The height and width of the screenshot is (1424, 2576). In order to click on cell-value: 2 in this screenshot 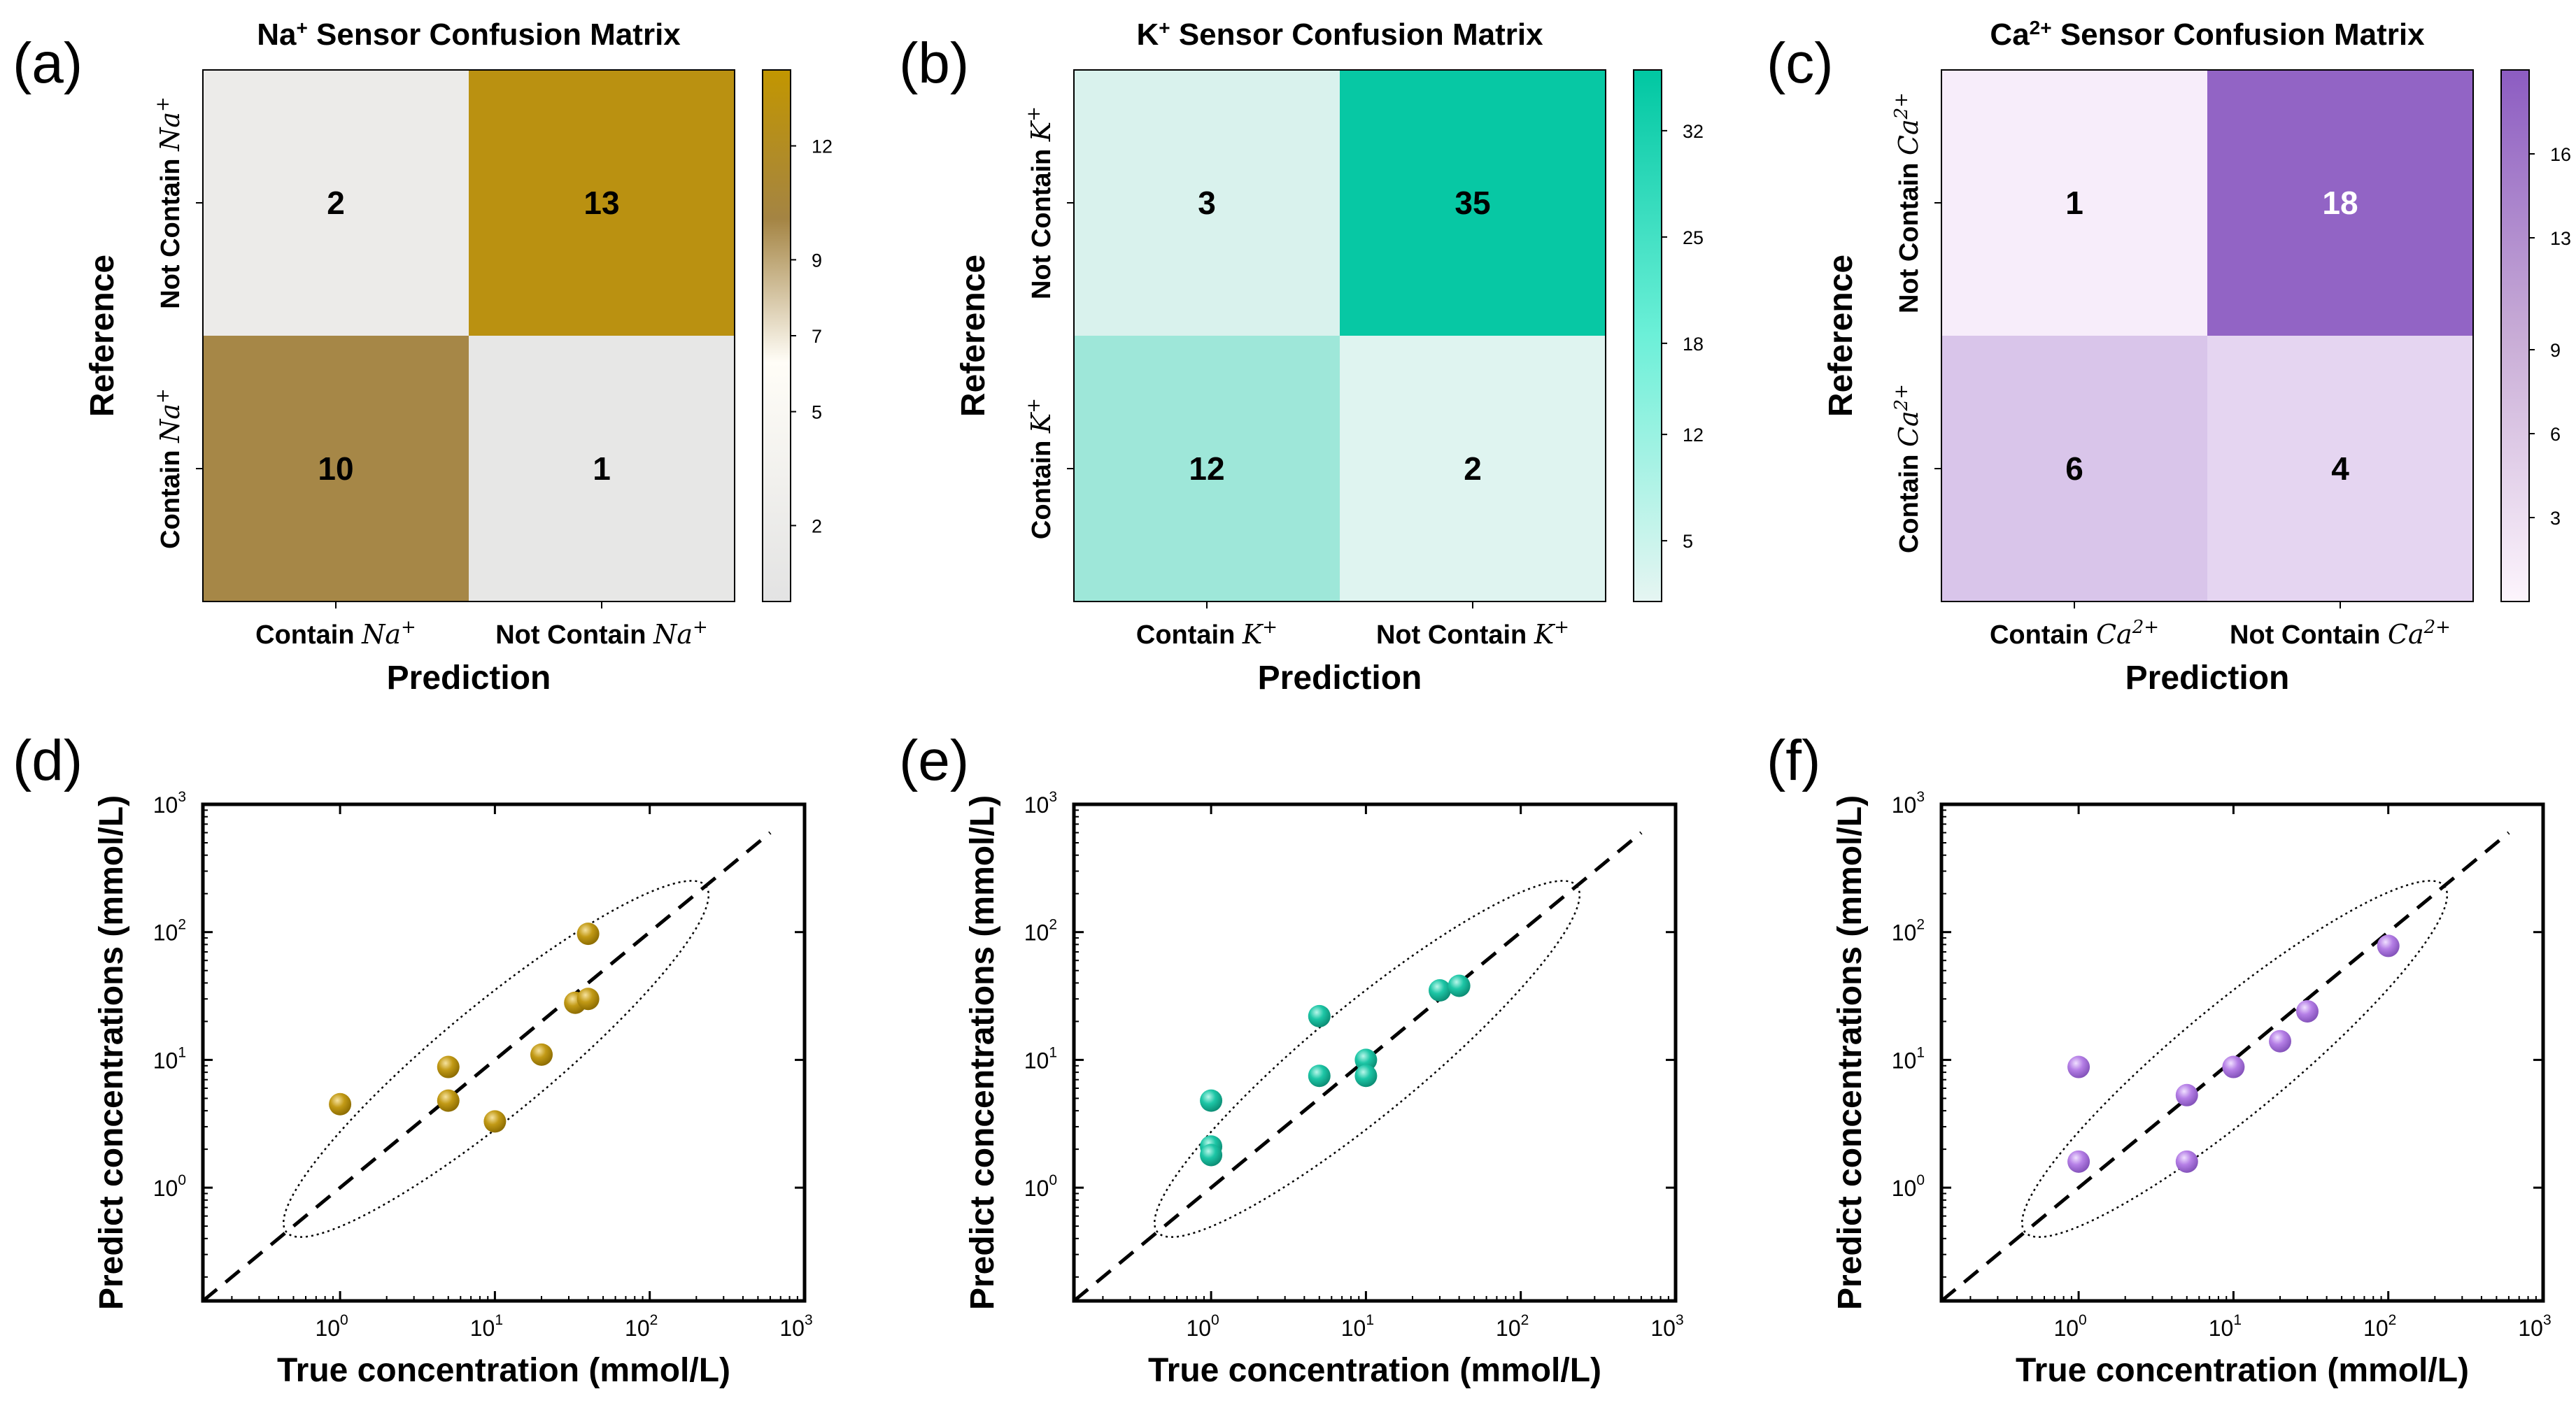, I will do `click(1473, 468)`.